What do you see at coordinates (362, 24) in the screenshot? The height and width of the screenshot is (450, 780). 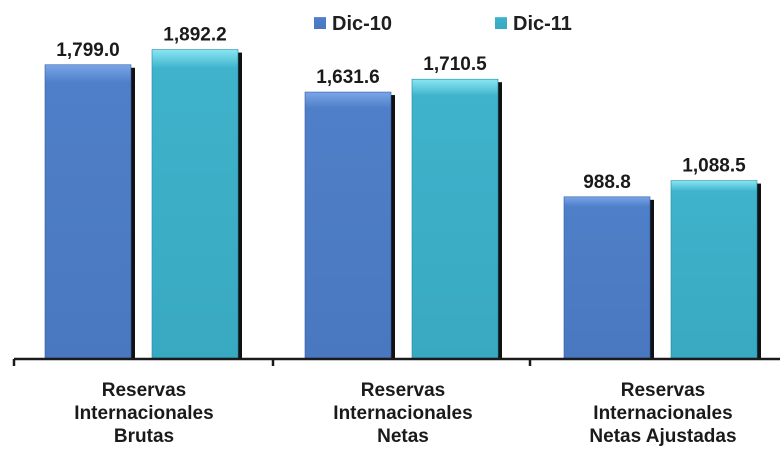 I see `legend-label-dic-10: Dic-10` at bounding box center [362, 24].